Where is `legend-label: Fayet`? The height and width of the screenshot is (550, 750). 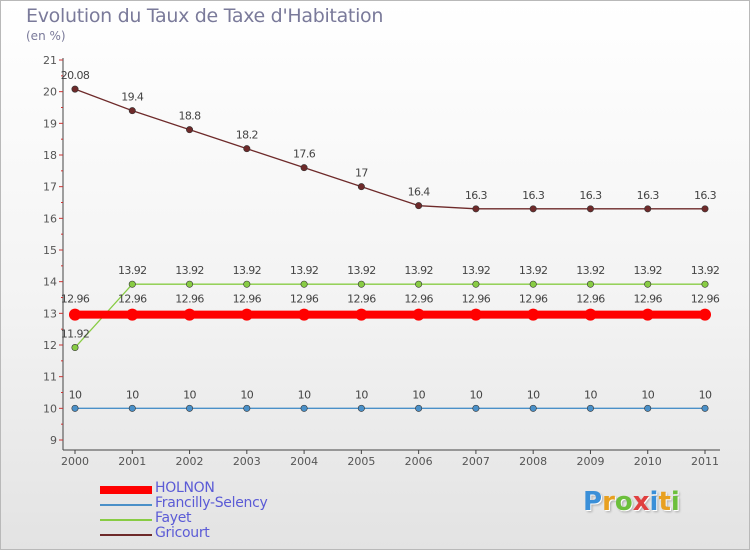 legend-label: Fayet is located at coordinates (173, 518).